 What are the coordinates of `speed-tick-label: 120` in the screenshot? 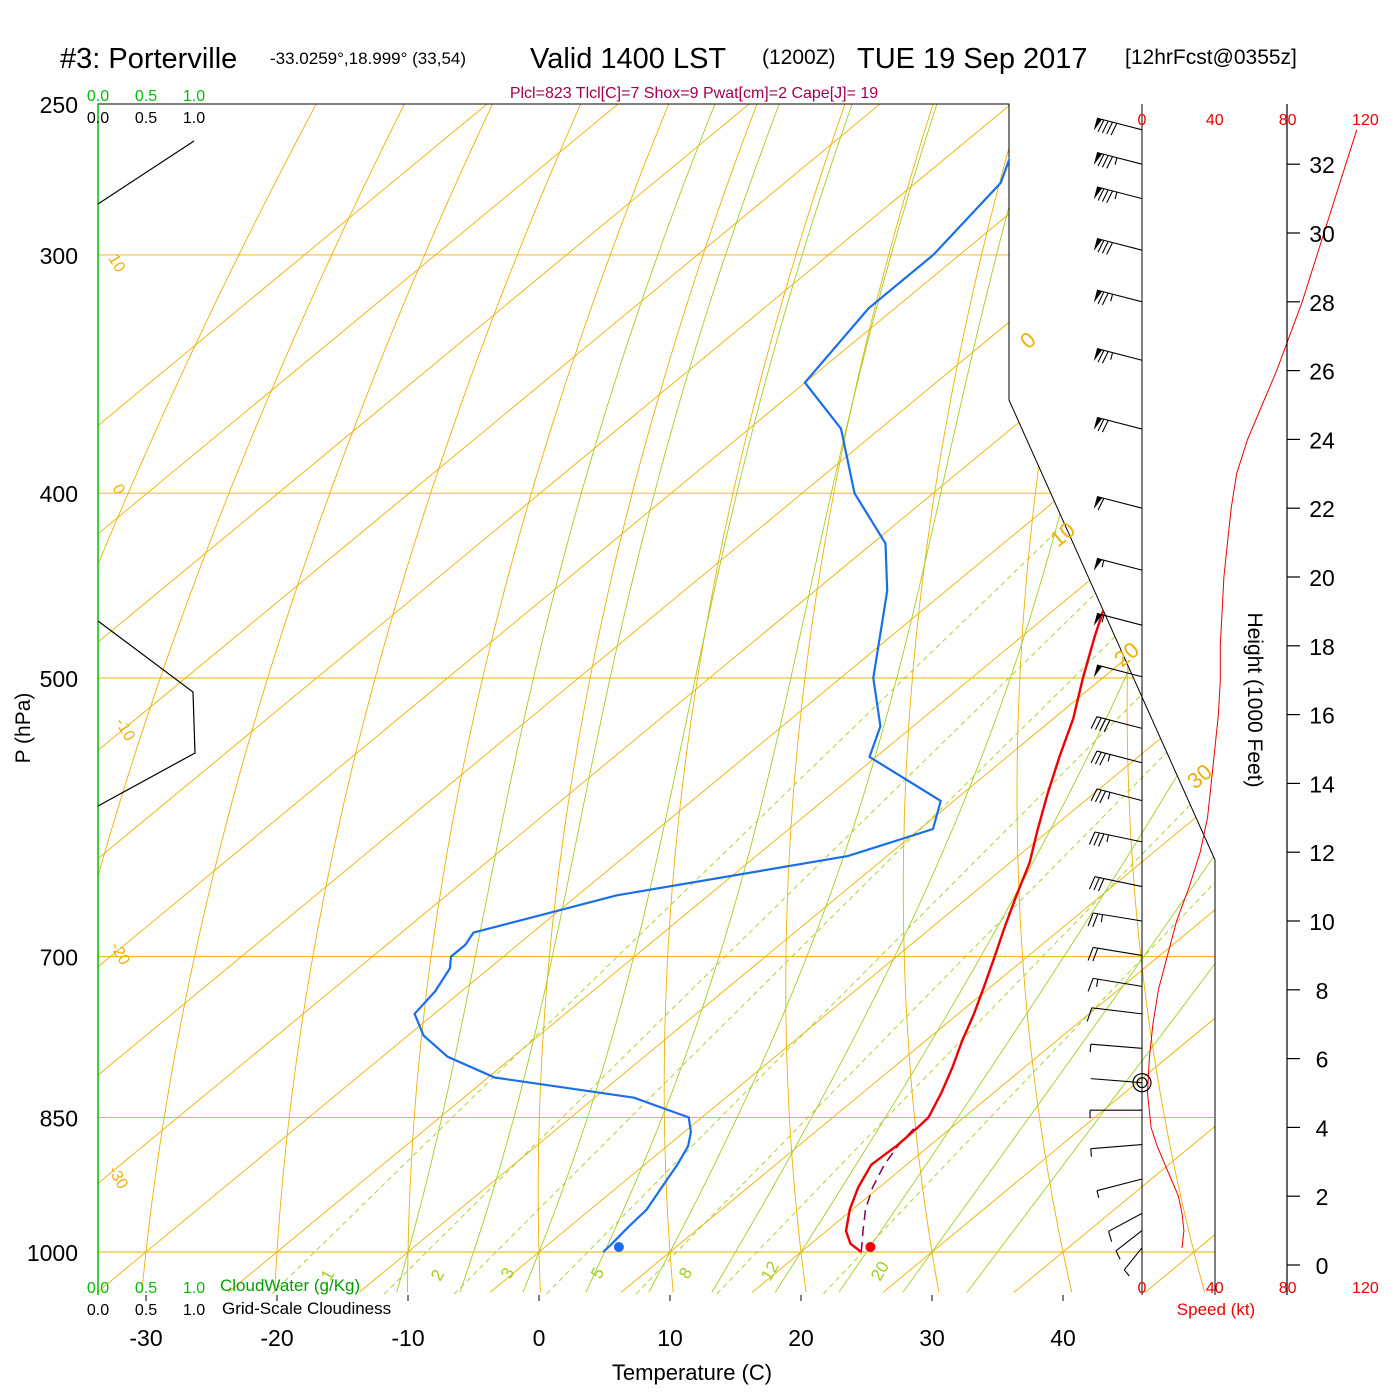 It's located at (1365, 1288).